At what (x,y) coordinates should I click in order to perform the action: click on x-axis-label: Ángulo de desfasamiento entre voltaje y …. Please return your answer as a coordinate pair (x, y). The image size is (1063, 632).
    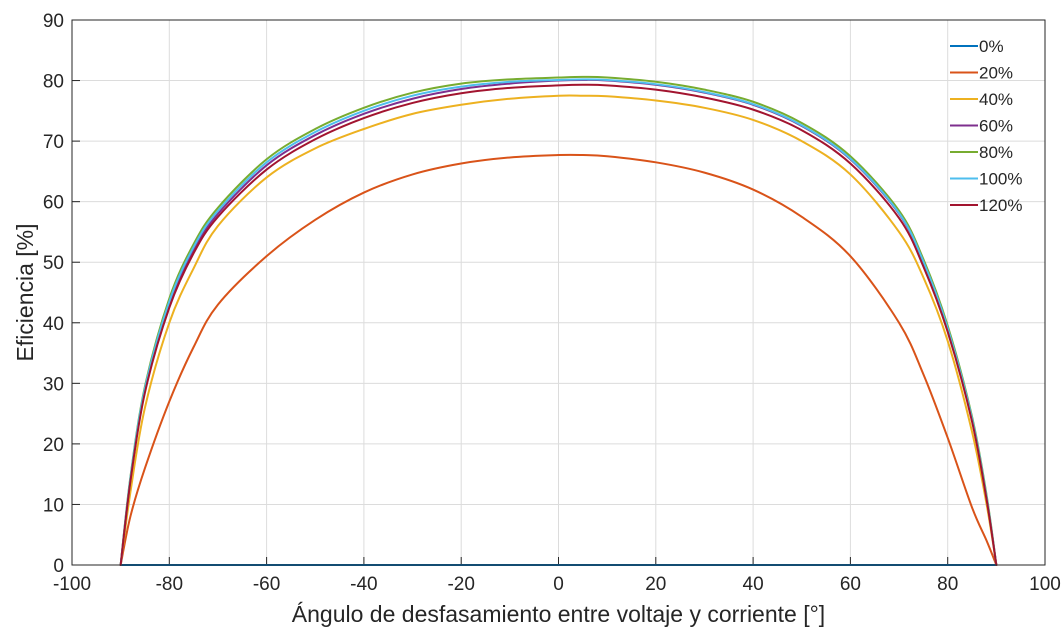
    Looking at the image, I should click on (558, 614).